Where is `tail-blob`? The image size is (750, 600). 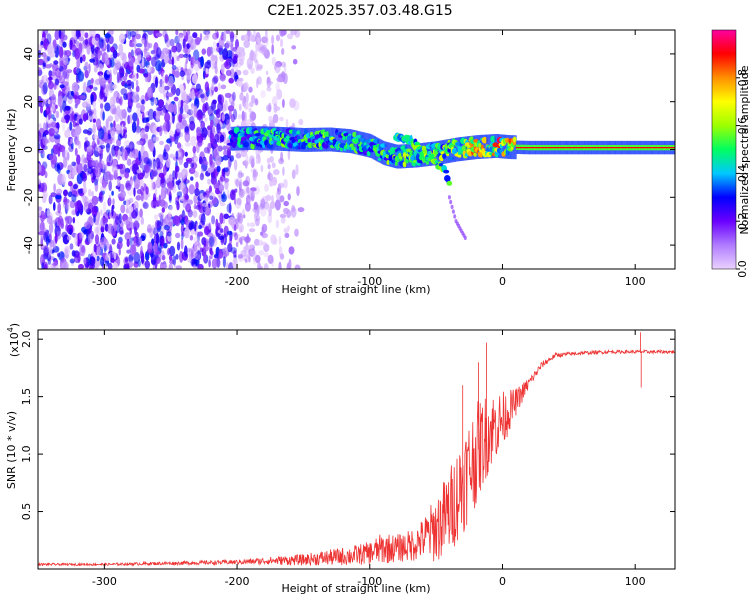 tail-blob is located at coordinates (449, 197).